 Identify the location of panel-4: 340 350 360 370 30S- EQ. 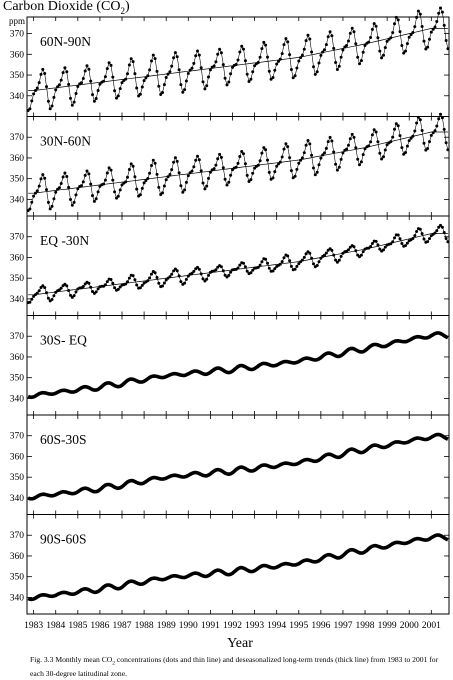
(229, 365).